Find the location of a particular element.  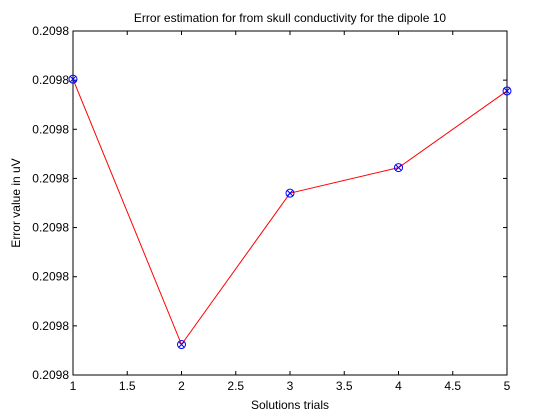

x-axis-label: Solutions trials is located at coordinates (290, 405).